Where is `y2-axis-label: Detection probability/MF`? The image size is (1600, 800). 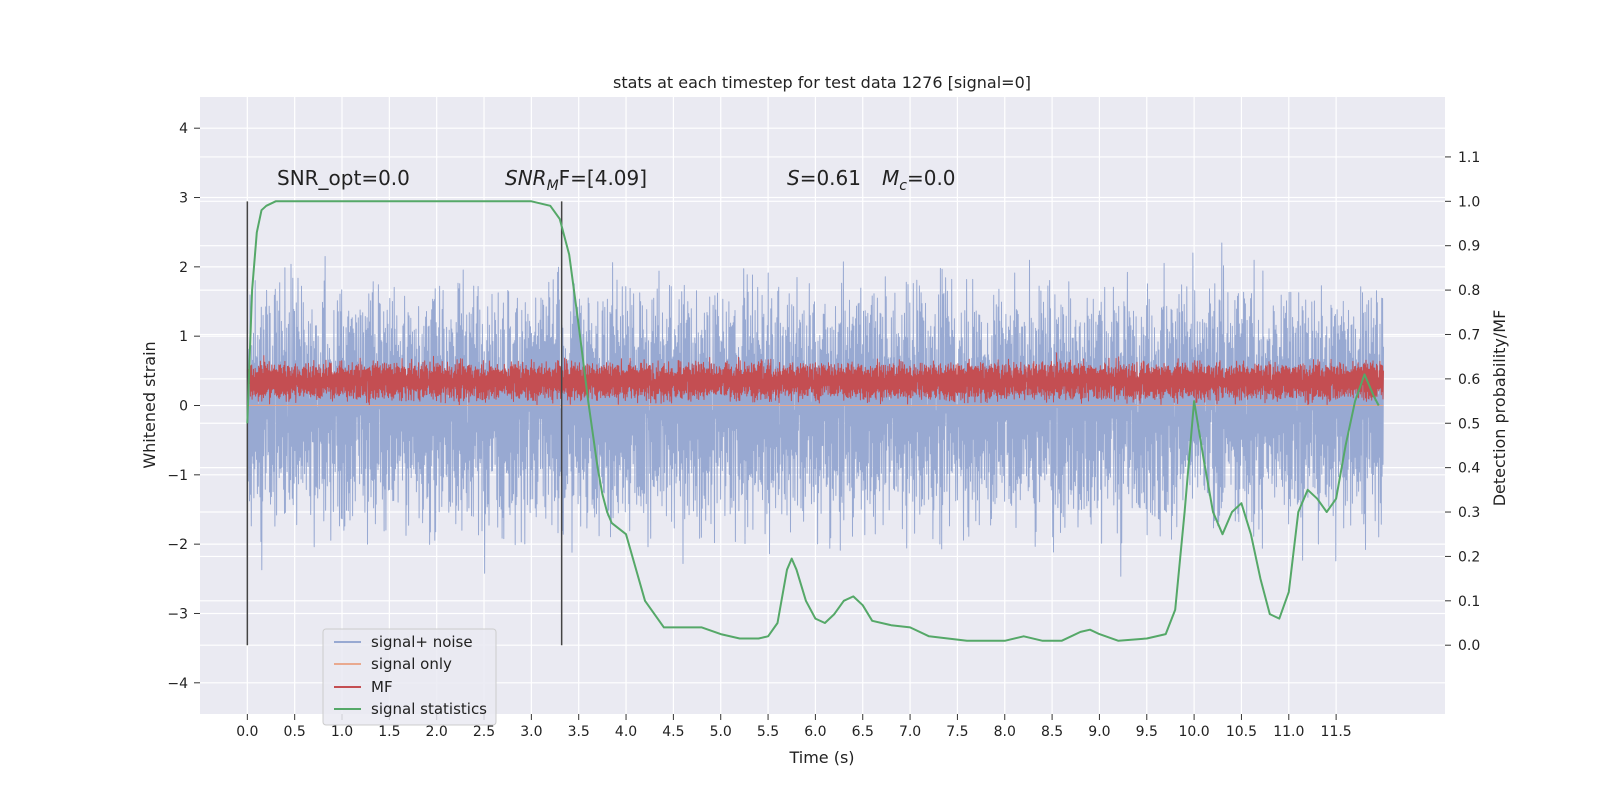 y2-axis-label: Detection probability/MF is located at coordinates (1499, 408).